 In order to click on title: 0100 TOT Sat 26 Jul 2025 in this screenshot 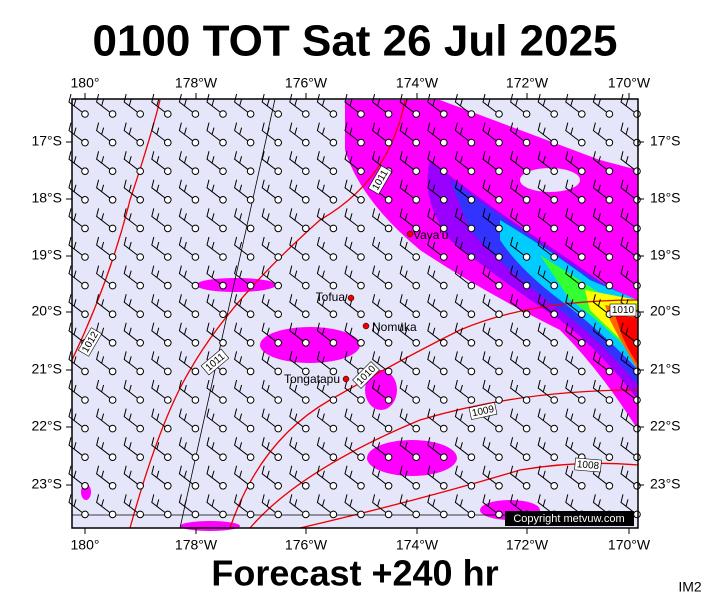, I will do `click(354, 41)`.